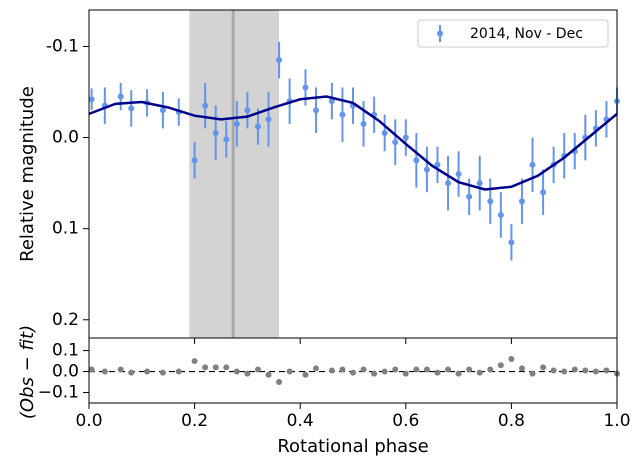  I want to click on x-tick-label: 1.0, so click(616, 421).